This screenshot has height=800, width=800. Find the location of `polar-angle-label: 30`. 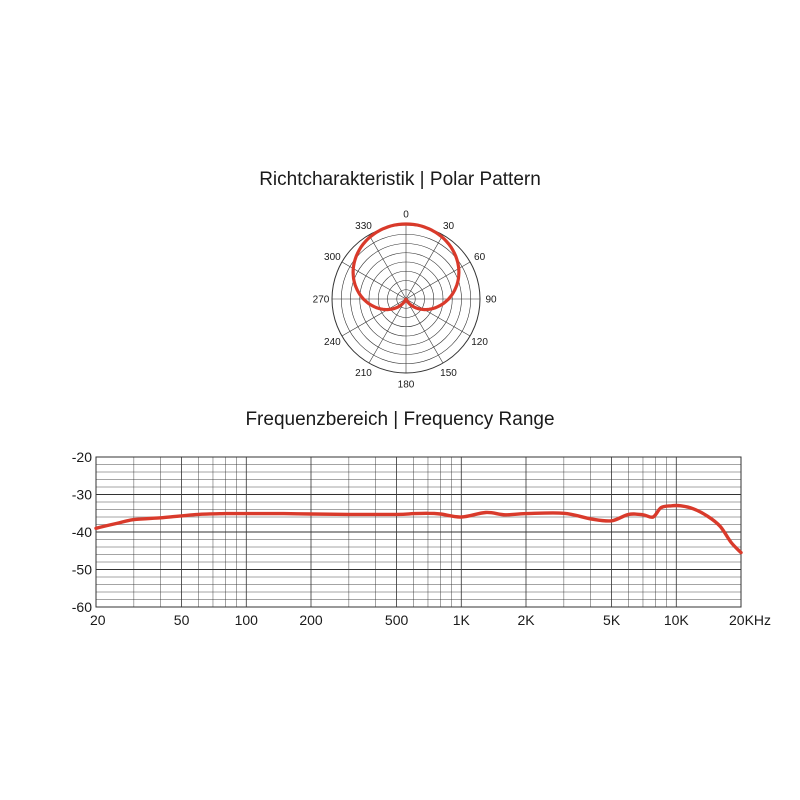

polar-angle-label: 30 is located at coordinates (449, 226).